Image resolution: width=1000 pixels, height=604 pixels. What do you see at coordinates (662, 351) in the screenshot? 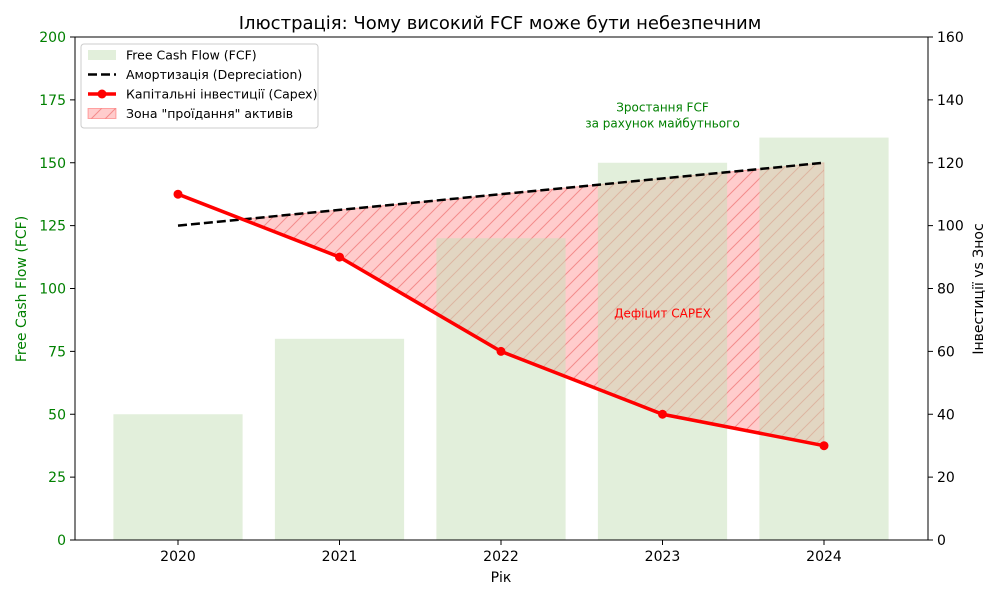
I see `fcf-bar-2023` at bounding box center [662, 351].